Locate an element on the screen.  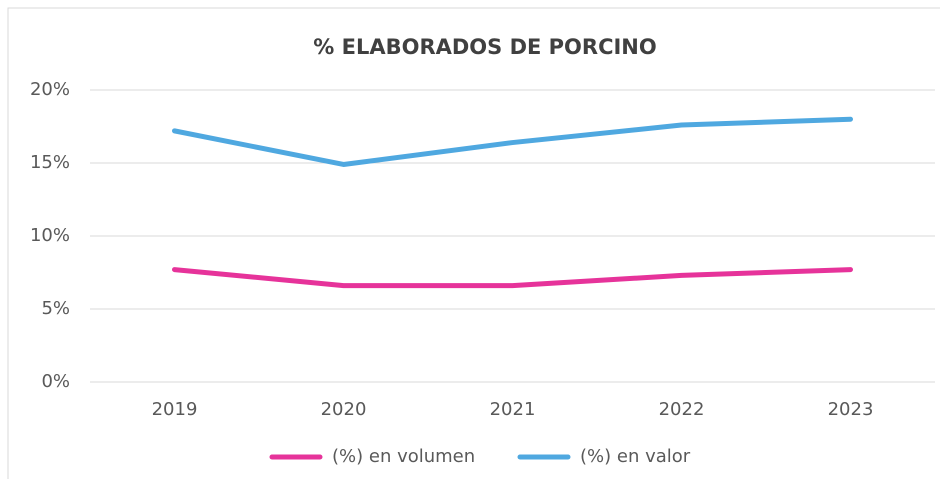
y-tick-label: 15% is located at coordinates (50, 162).